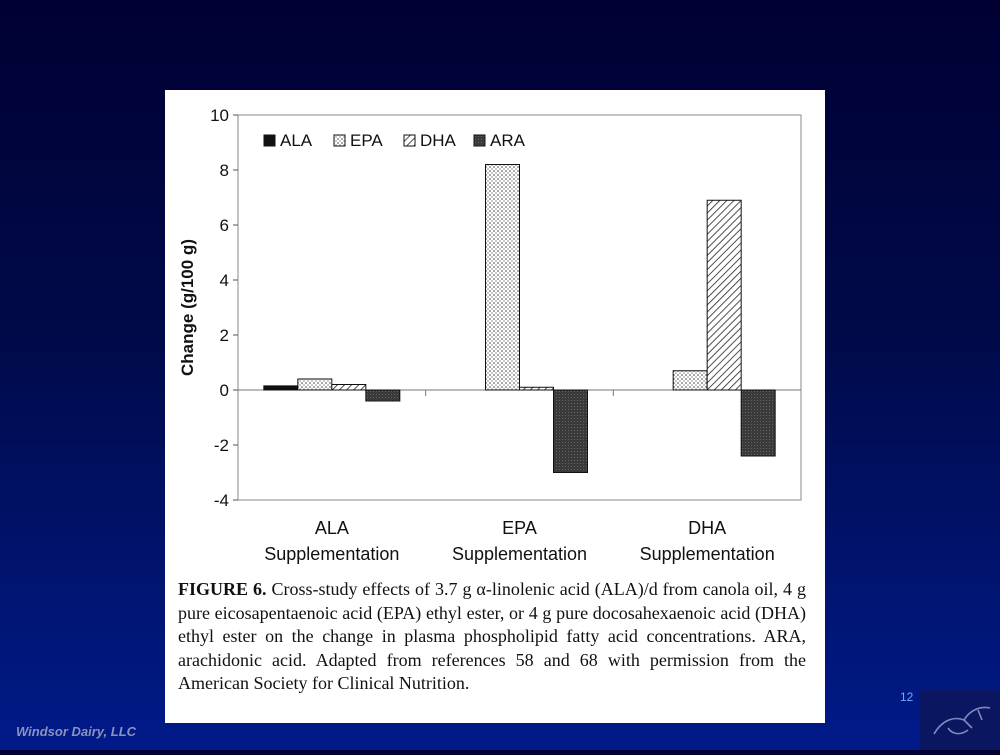 This screenshot has height=755, width=1000. What do you see at coordinates (409, 140) in the screenshot?
I see `legend-swatch-dha` at bounding box center [409, 140].